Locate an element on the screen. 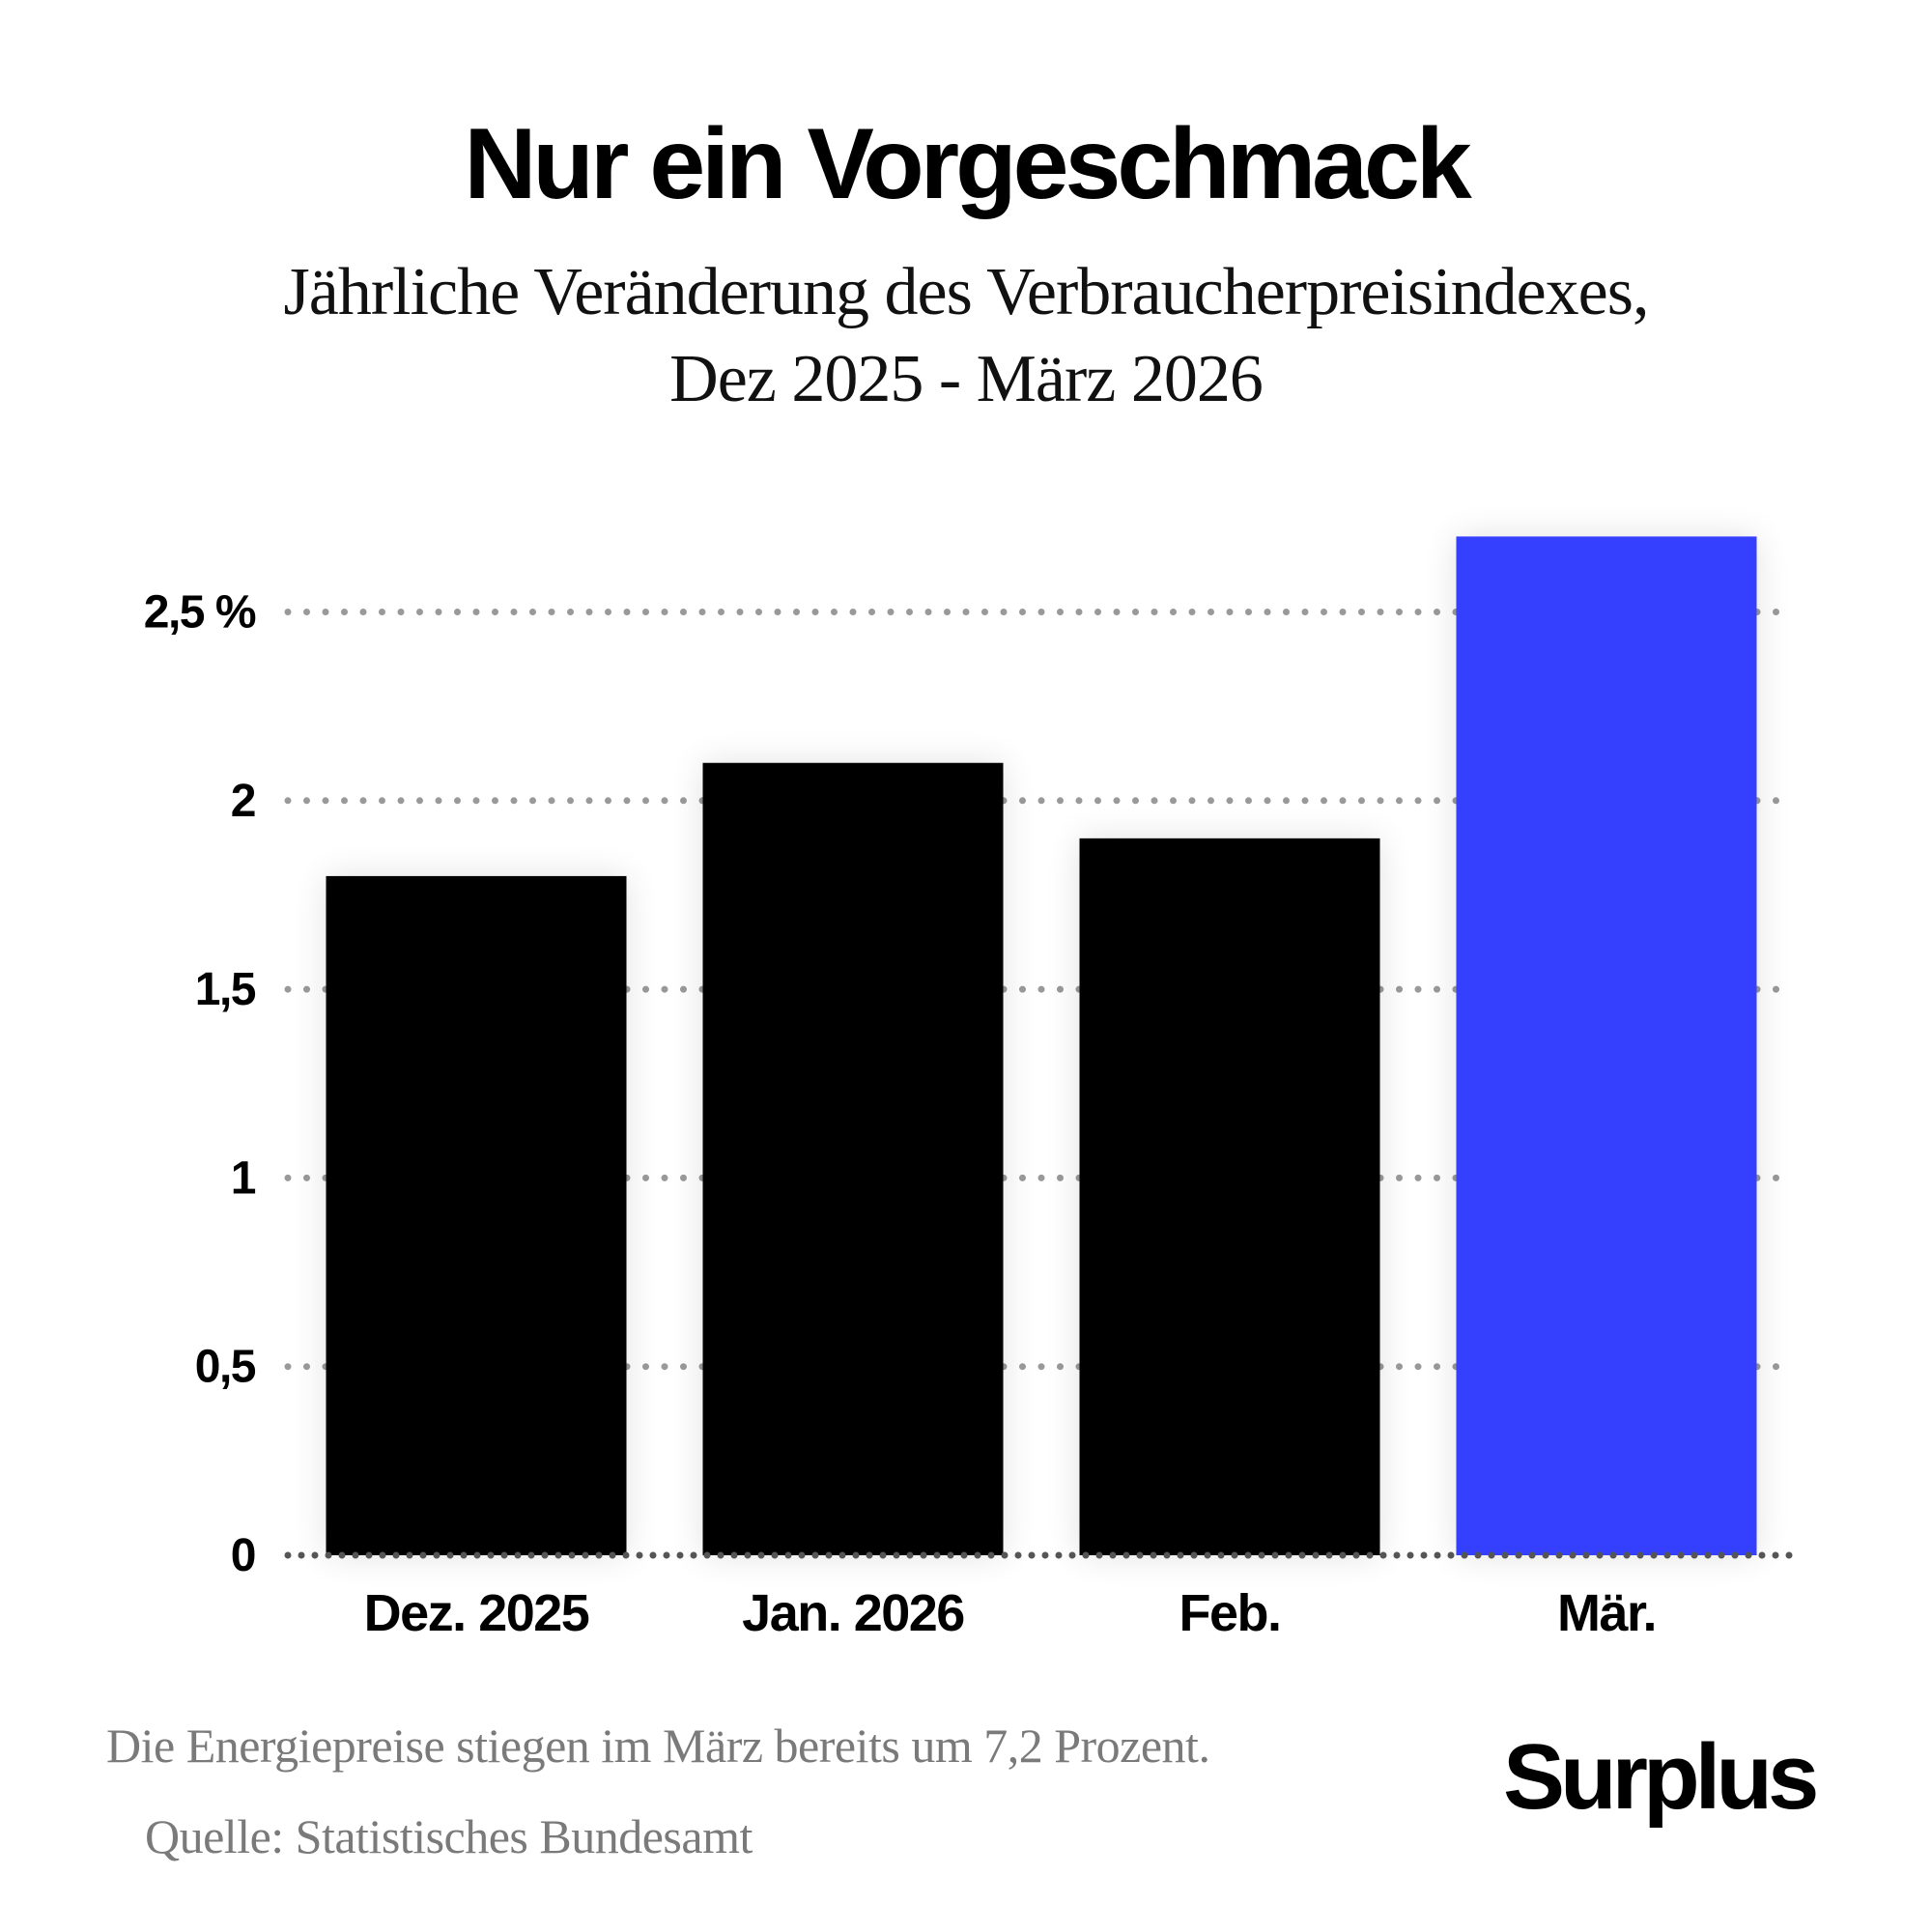 Image resolution: width=1932 pixels, height=1932 pixels. bar-jan-2026 is located at coordinates (853, 1158).